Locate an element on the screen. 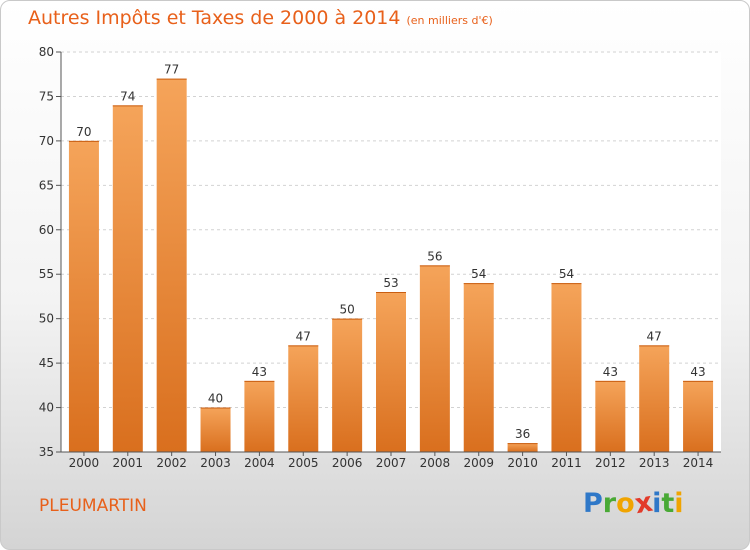 The height and width of the screenshot is (550, 750). bar-2012 is located at coordinates (610, 416).